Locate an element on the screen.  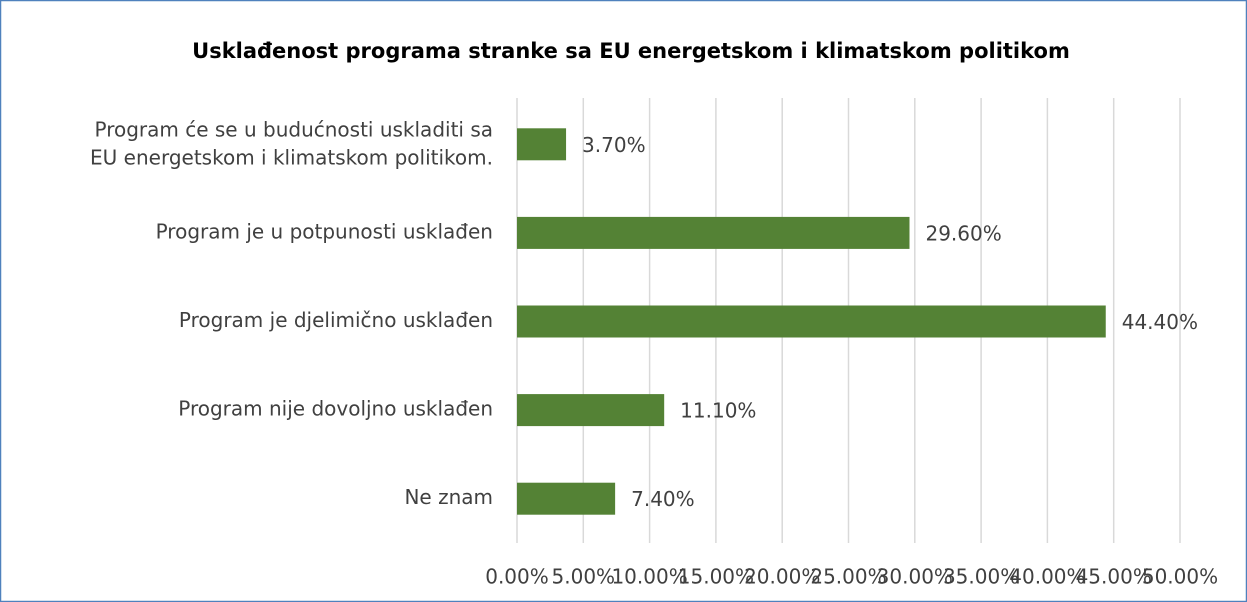
x-tick-label: 5.00% is located at coordinates (584, 577).